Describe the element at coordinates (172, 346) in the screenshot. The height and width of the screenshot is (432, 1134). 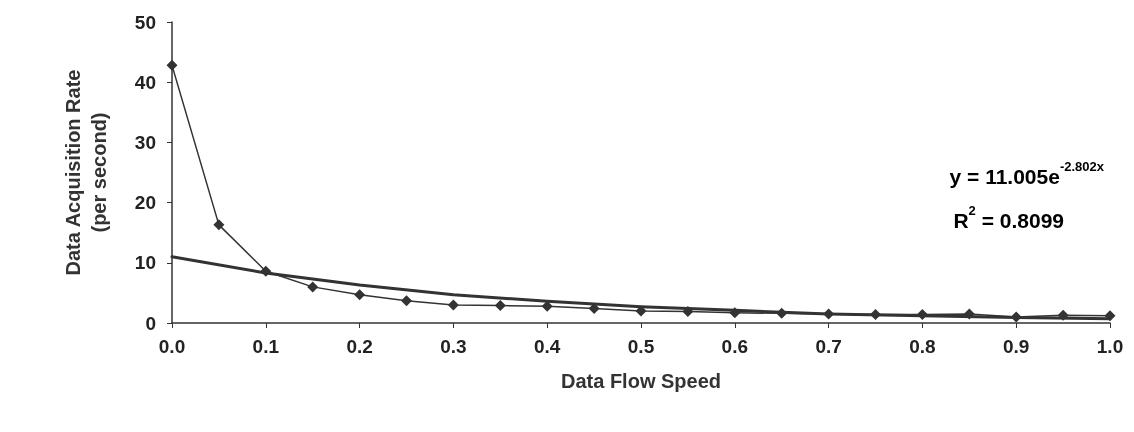
I see `x-tick-label: 0.0` at that location.